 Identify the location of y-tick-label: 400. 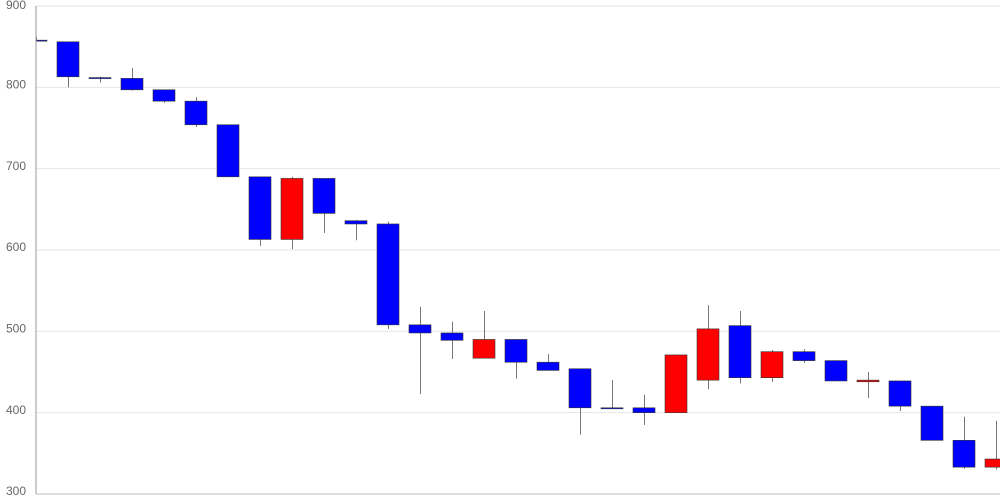
(16, 410).